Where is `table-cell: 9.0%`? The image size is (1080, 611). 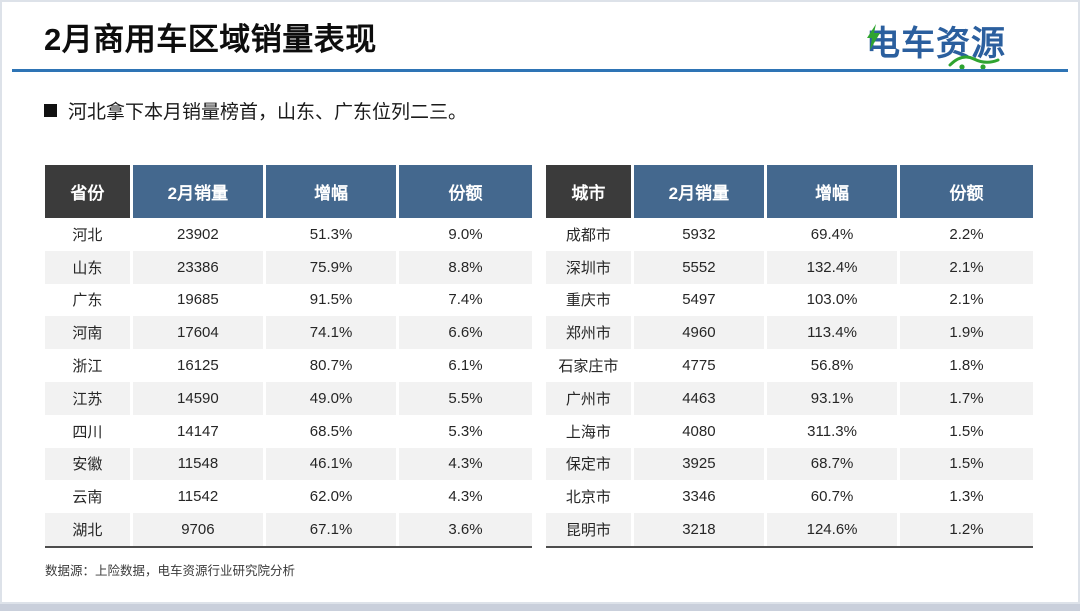
table-cell: 9.0% is located at coordinates (465, 234).